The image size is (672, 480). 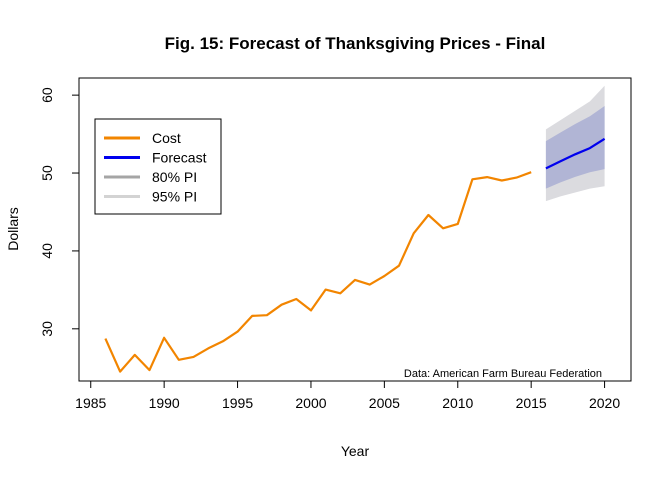 What do you see at coordinates (90, 403) in the screenshot?
I see `x-tick-label: 1985` at bounding box center [90, 403].